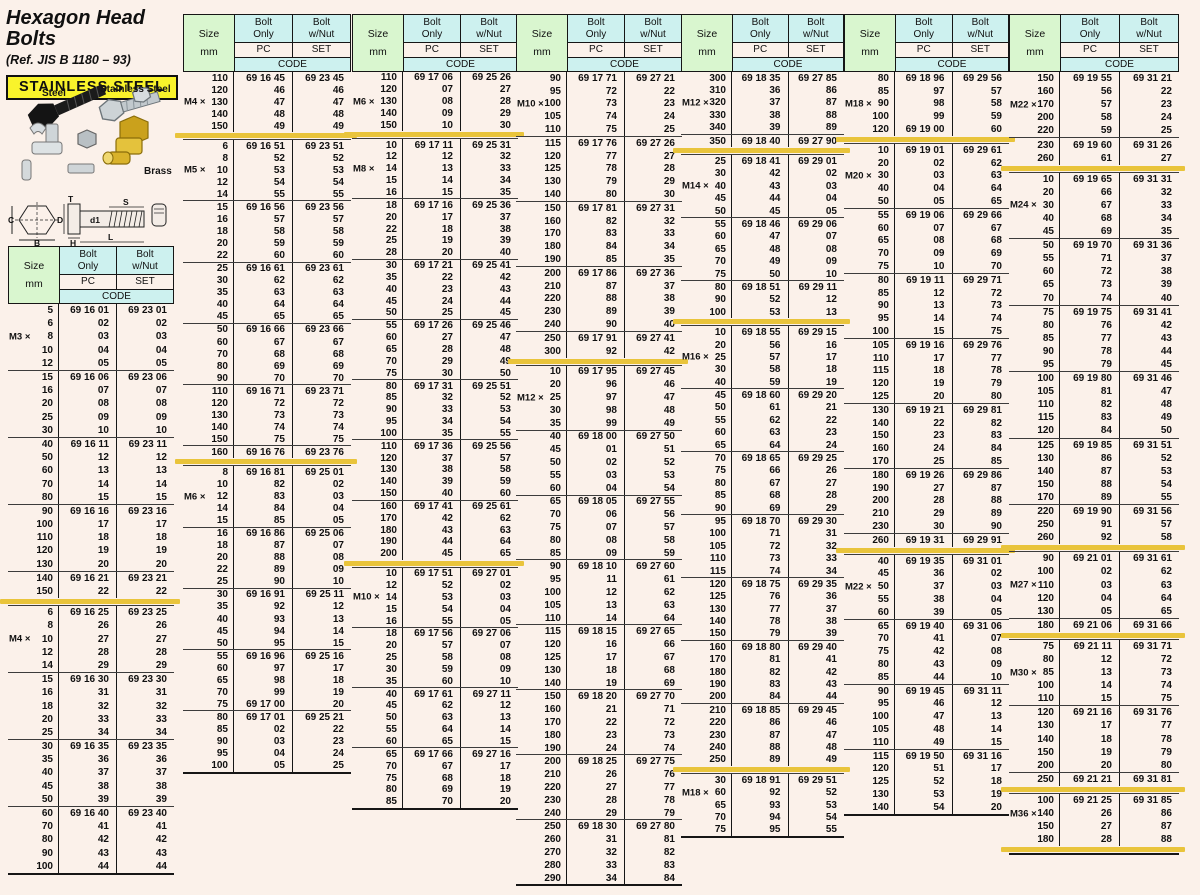 The height and width of the screenshot is (895, 1200). What do you see at coordinates (489, 386) in the screenshot?
I see `set-code-cell: 69 25 51` at bounding box center [489, 386].